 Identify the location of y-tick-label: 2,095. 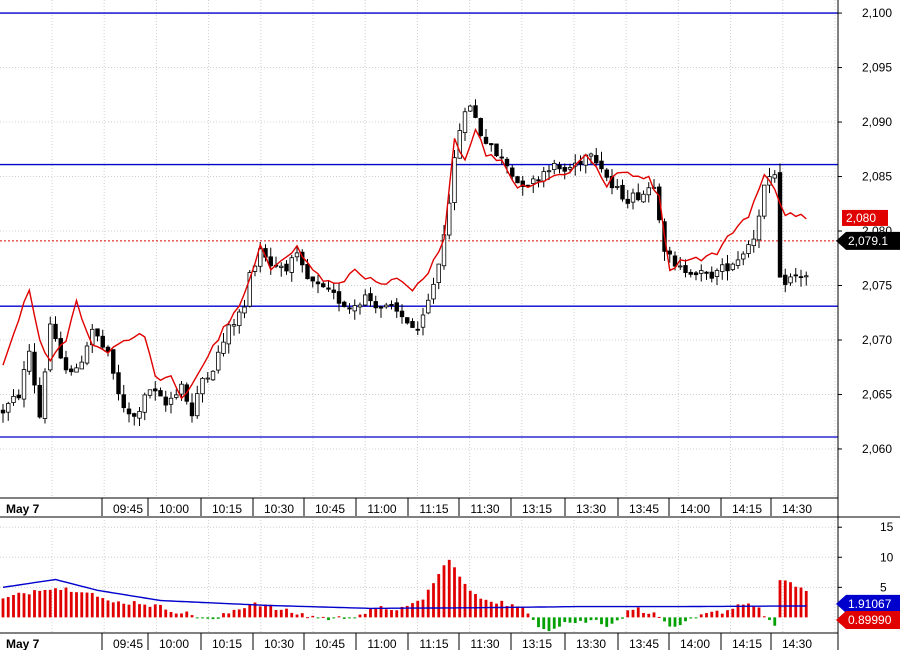
(877, 68).